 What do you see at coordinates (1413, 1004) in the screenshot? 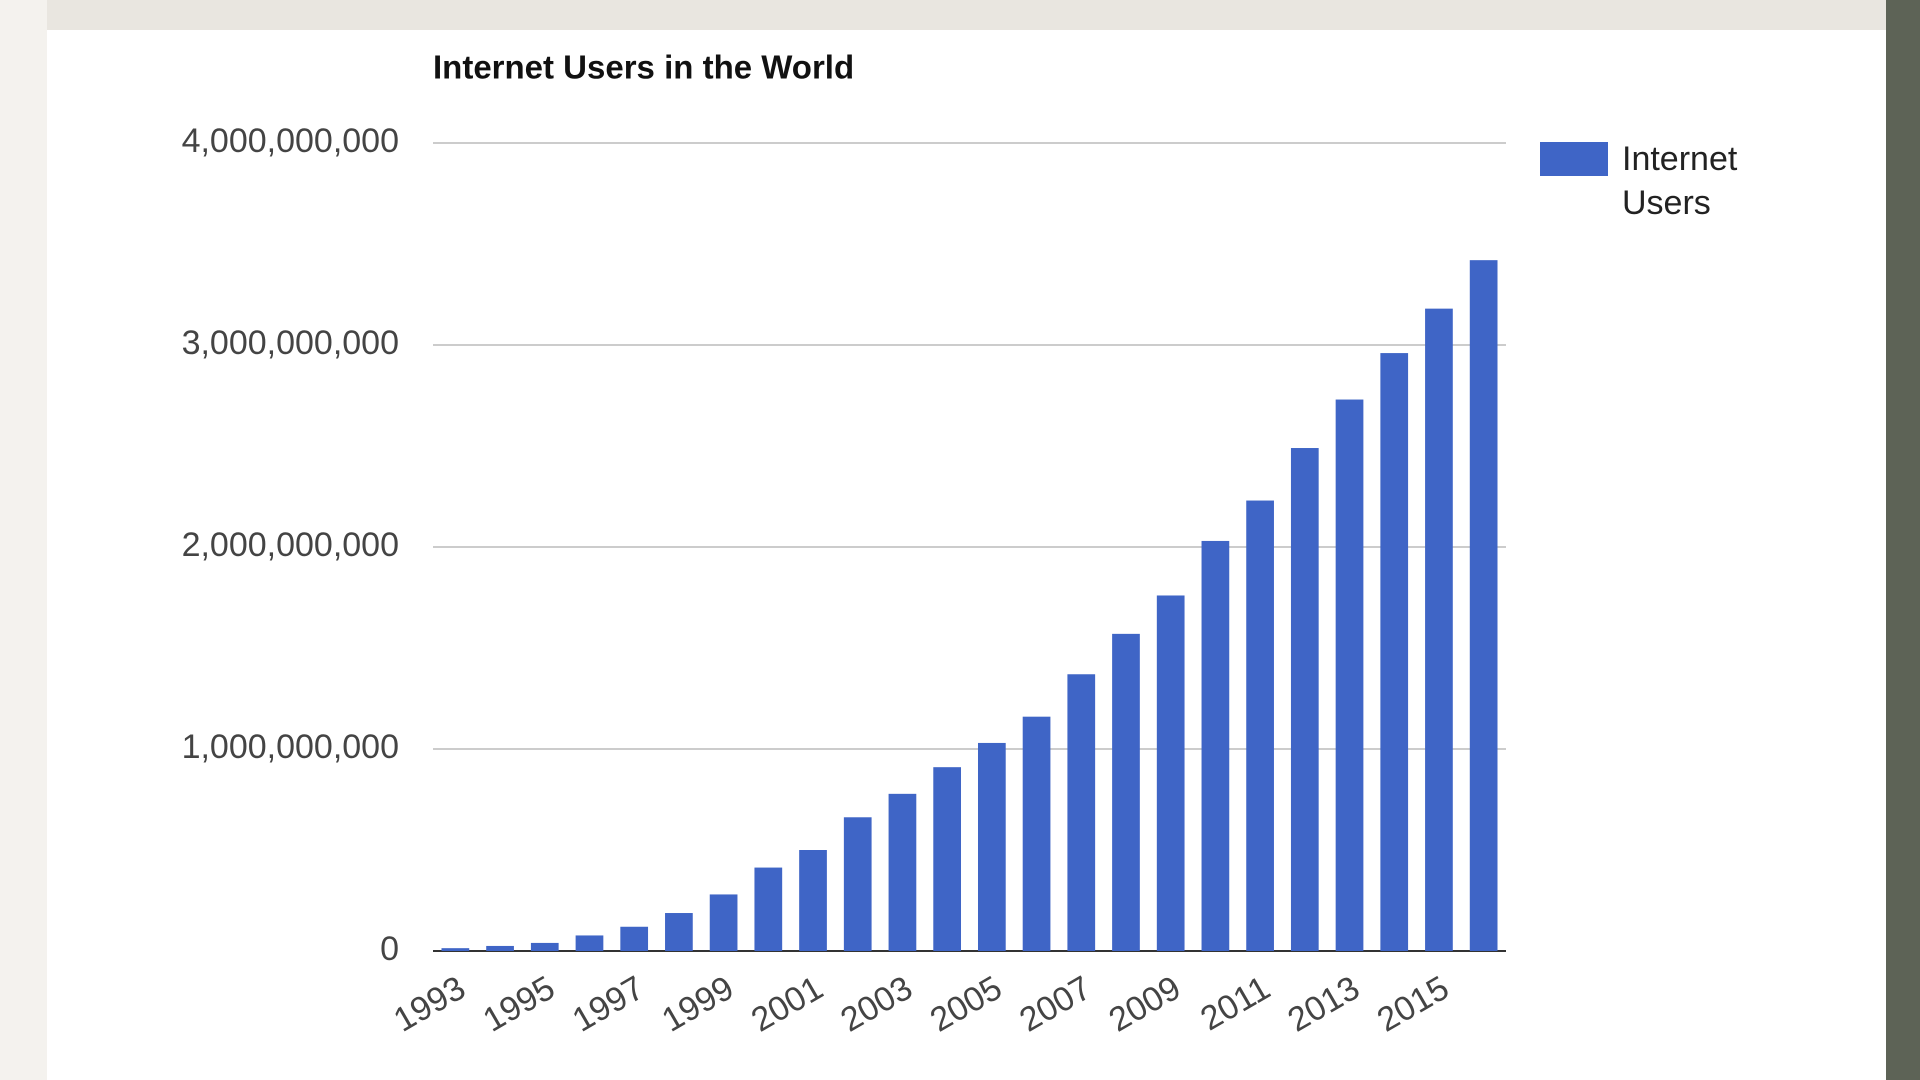
I see `x-tick-label: 2015` at bounding box center [1413, 1004].